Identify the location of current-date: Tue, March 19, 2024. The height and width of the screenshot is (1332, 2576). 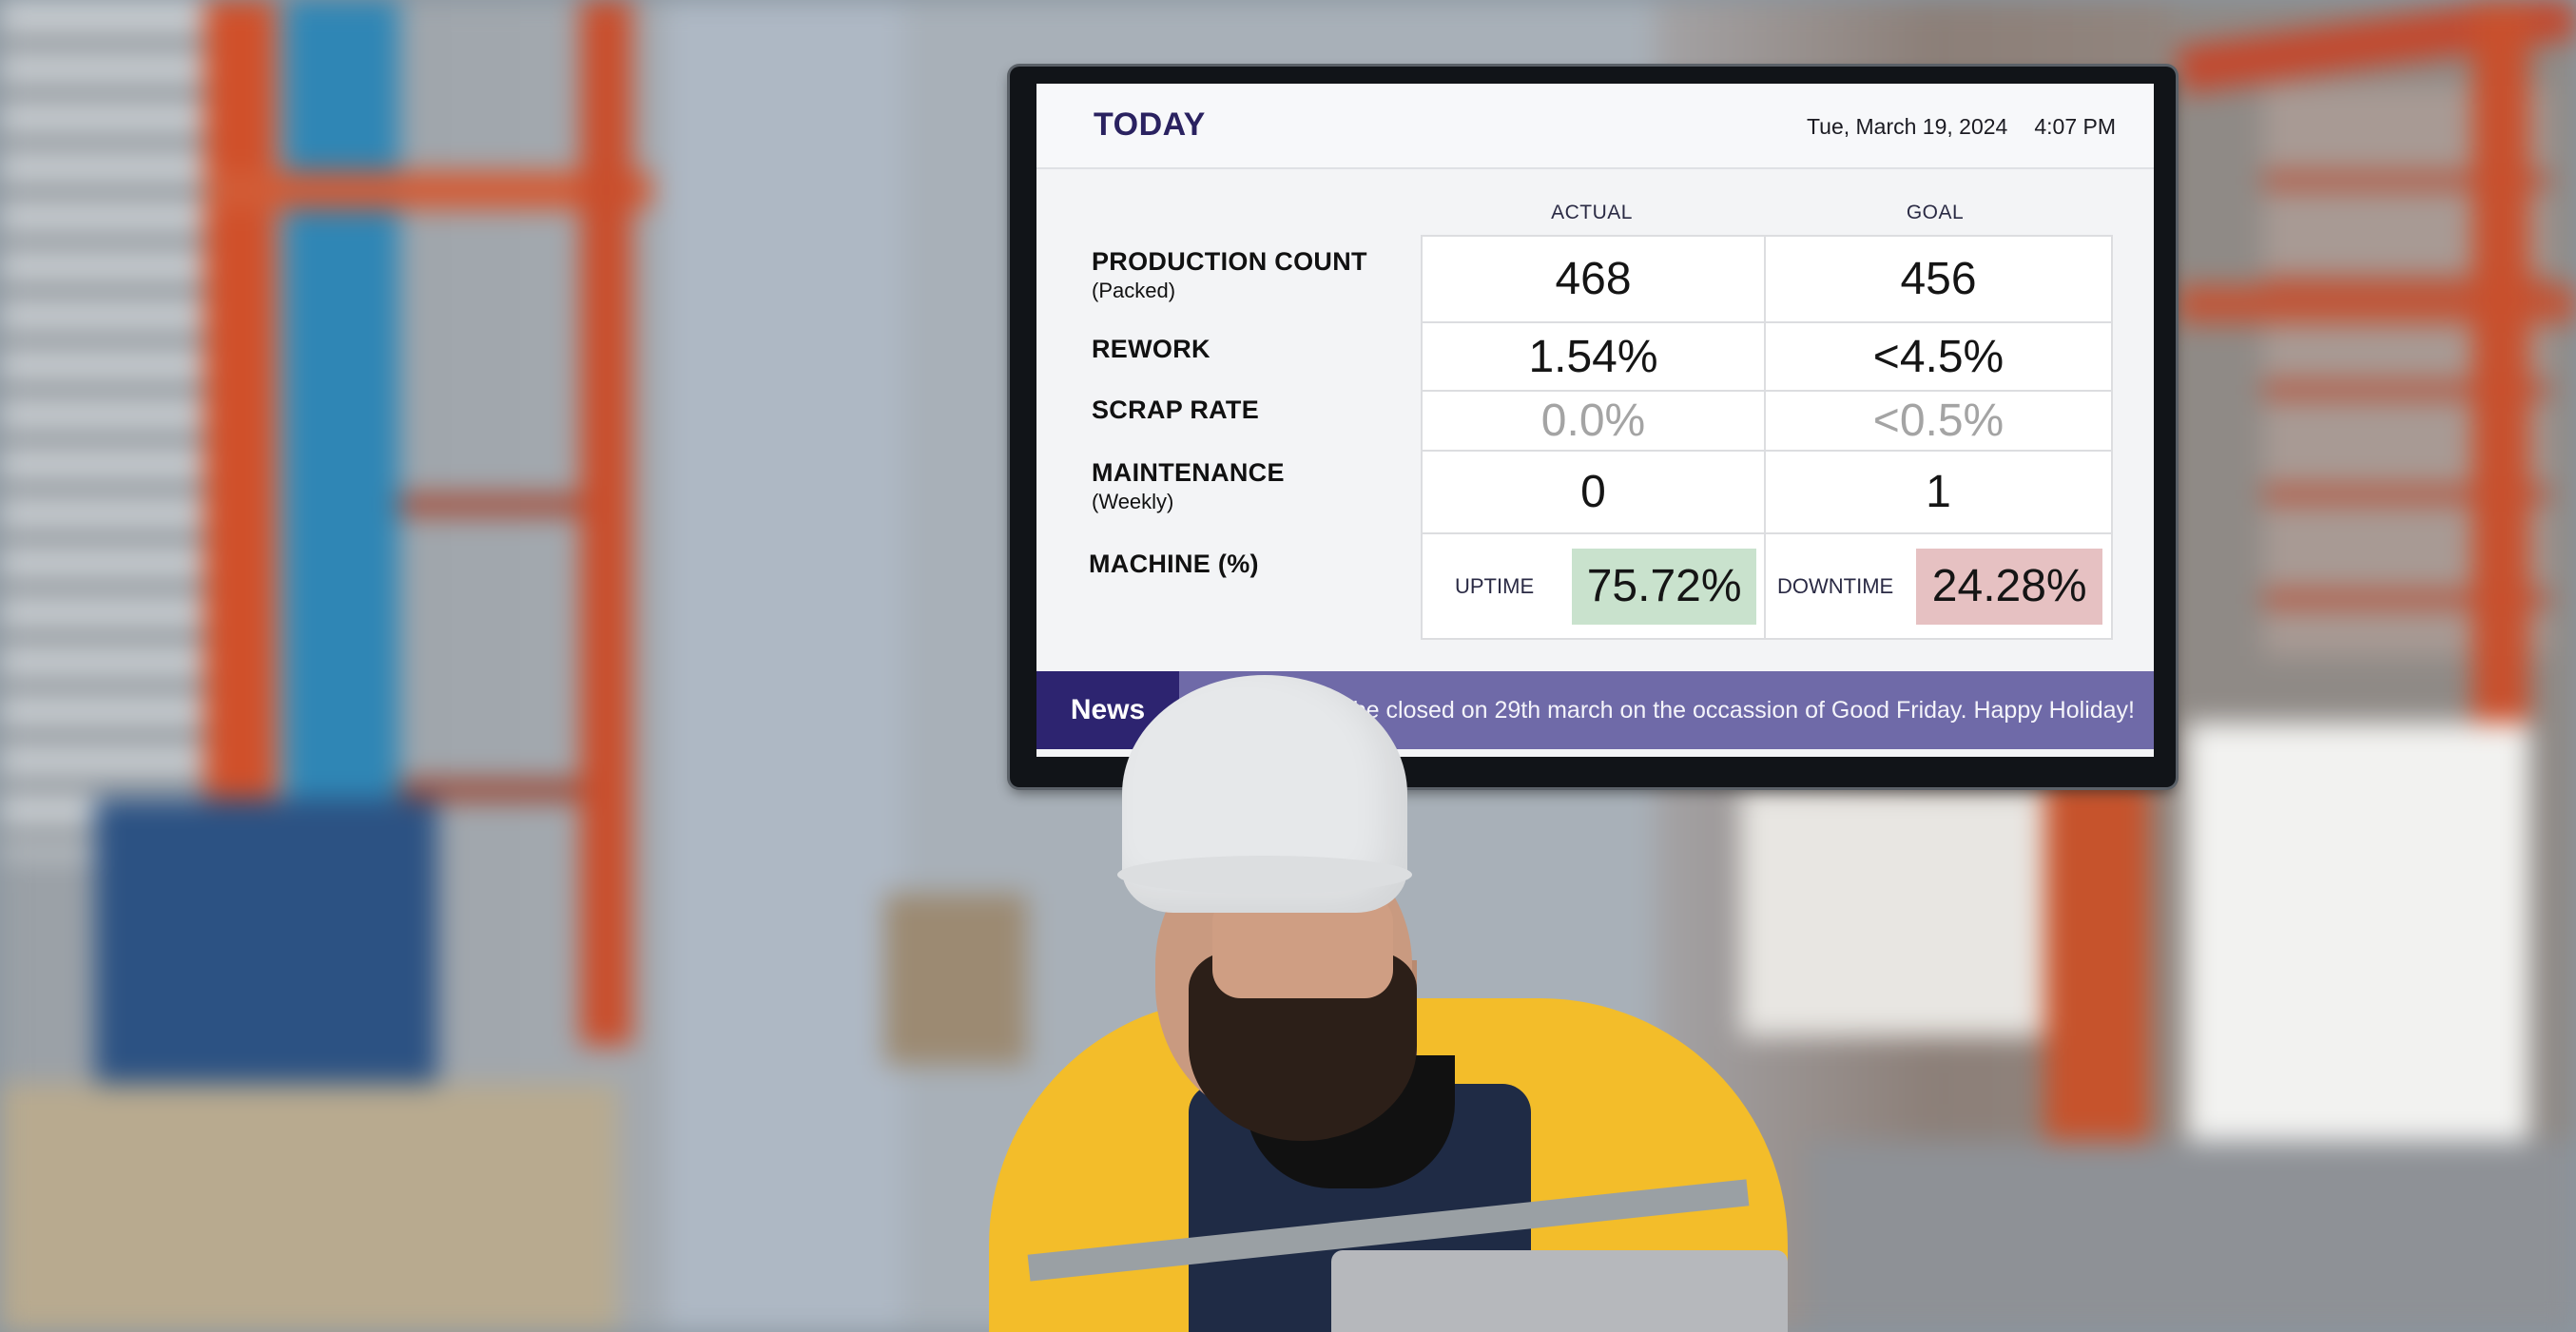
(1907, 126).